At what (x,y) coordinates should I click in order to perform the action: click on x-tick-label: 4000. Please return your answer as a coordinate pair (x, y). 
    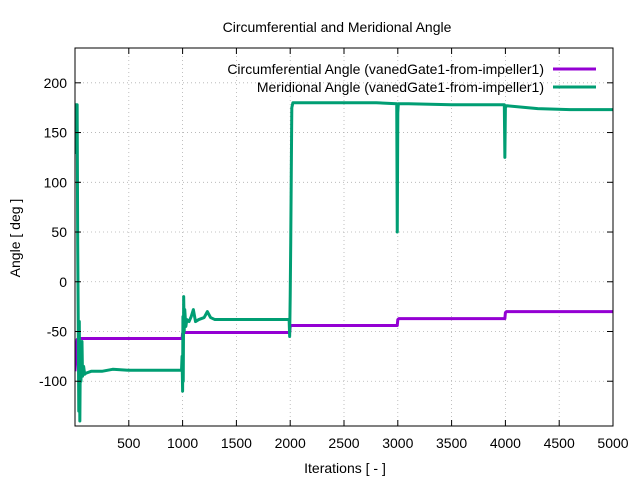
    Looking at the image, I should click on (505, 443).